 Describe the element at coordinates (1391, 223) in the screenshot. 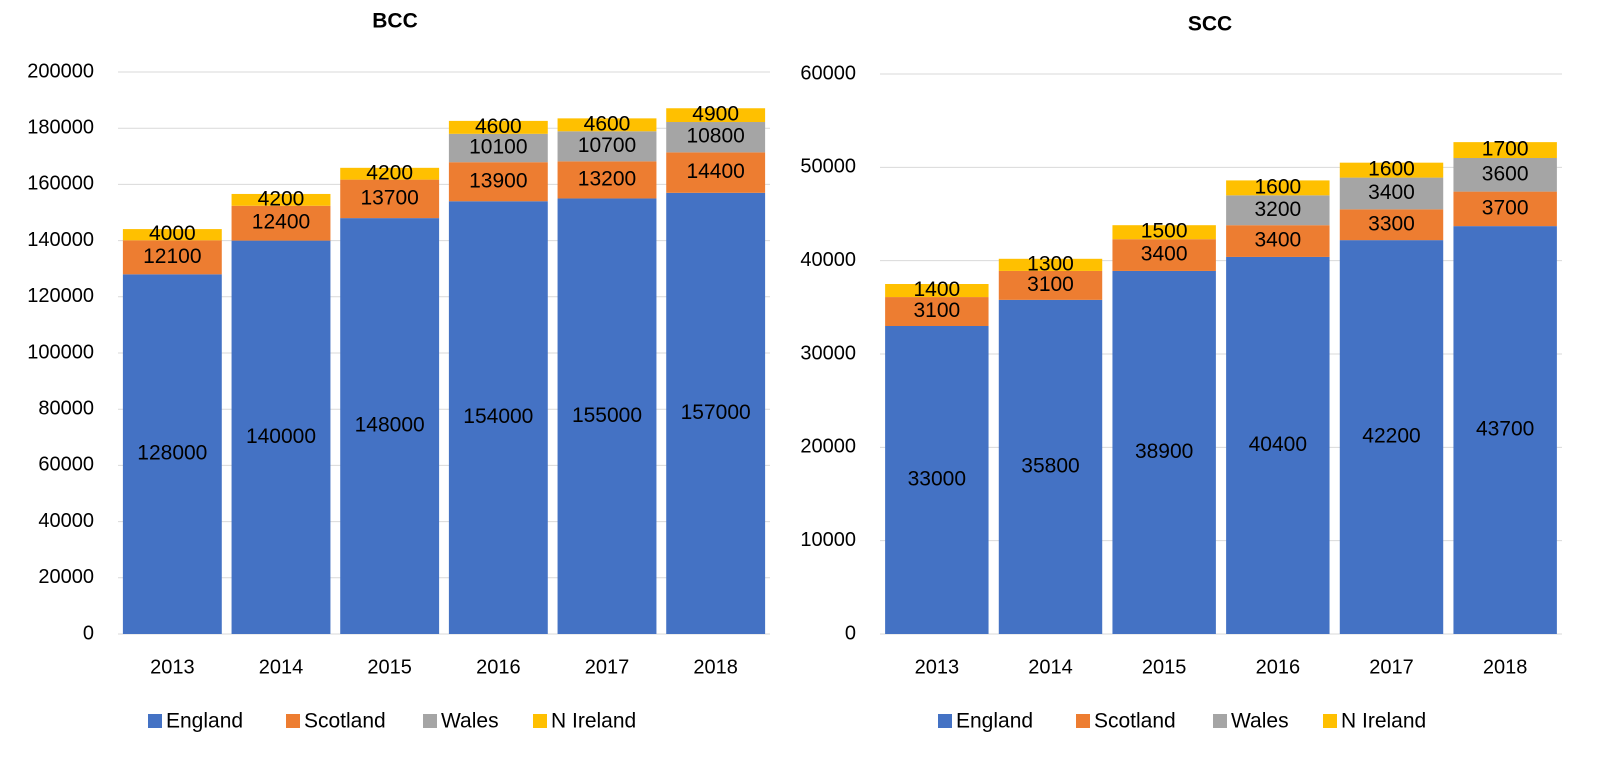

I see `data-label: 3300` at that location.